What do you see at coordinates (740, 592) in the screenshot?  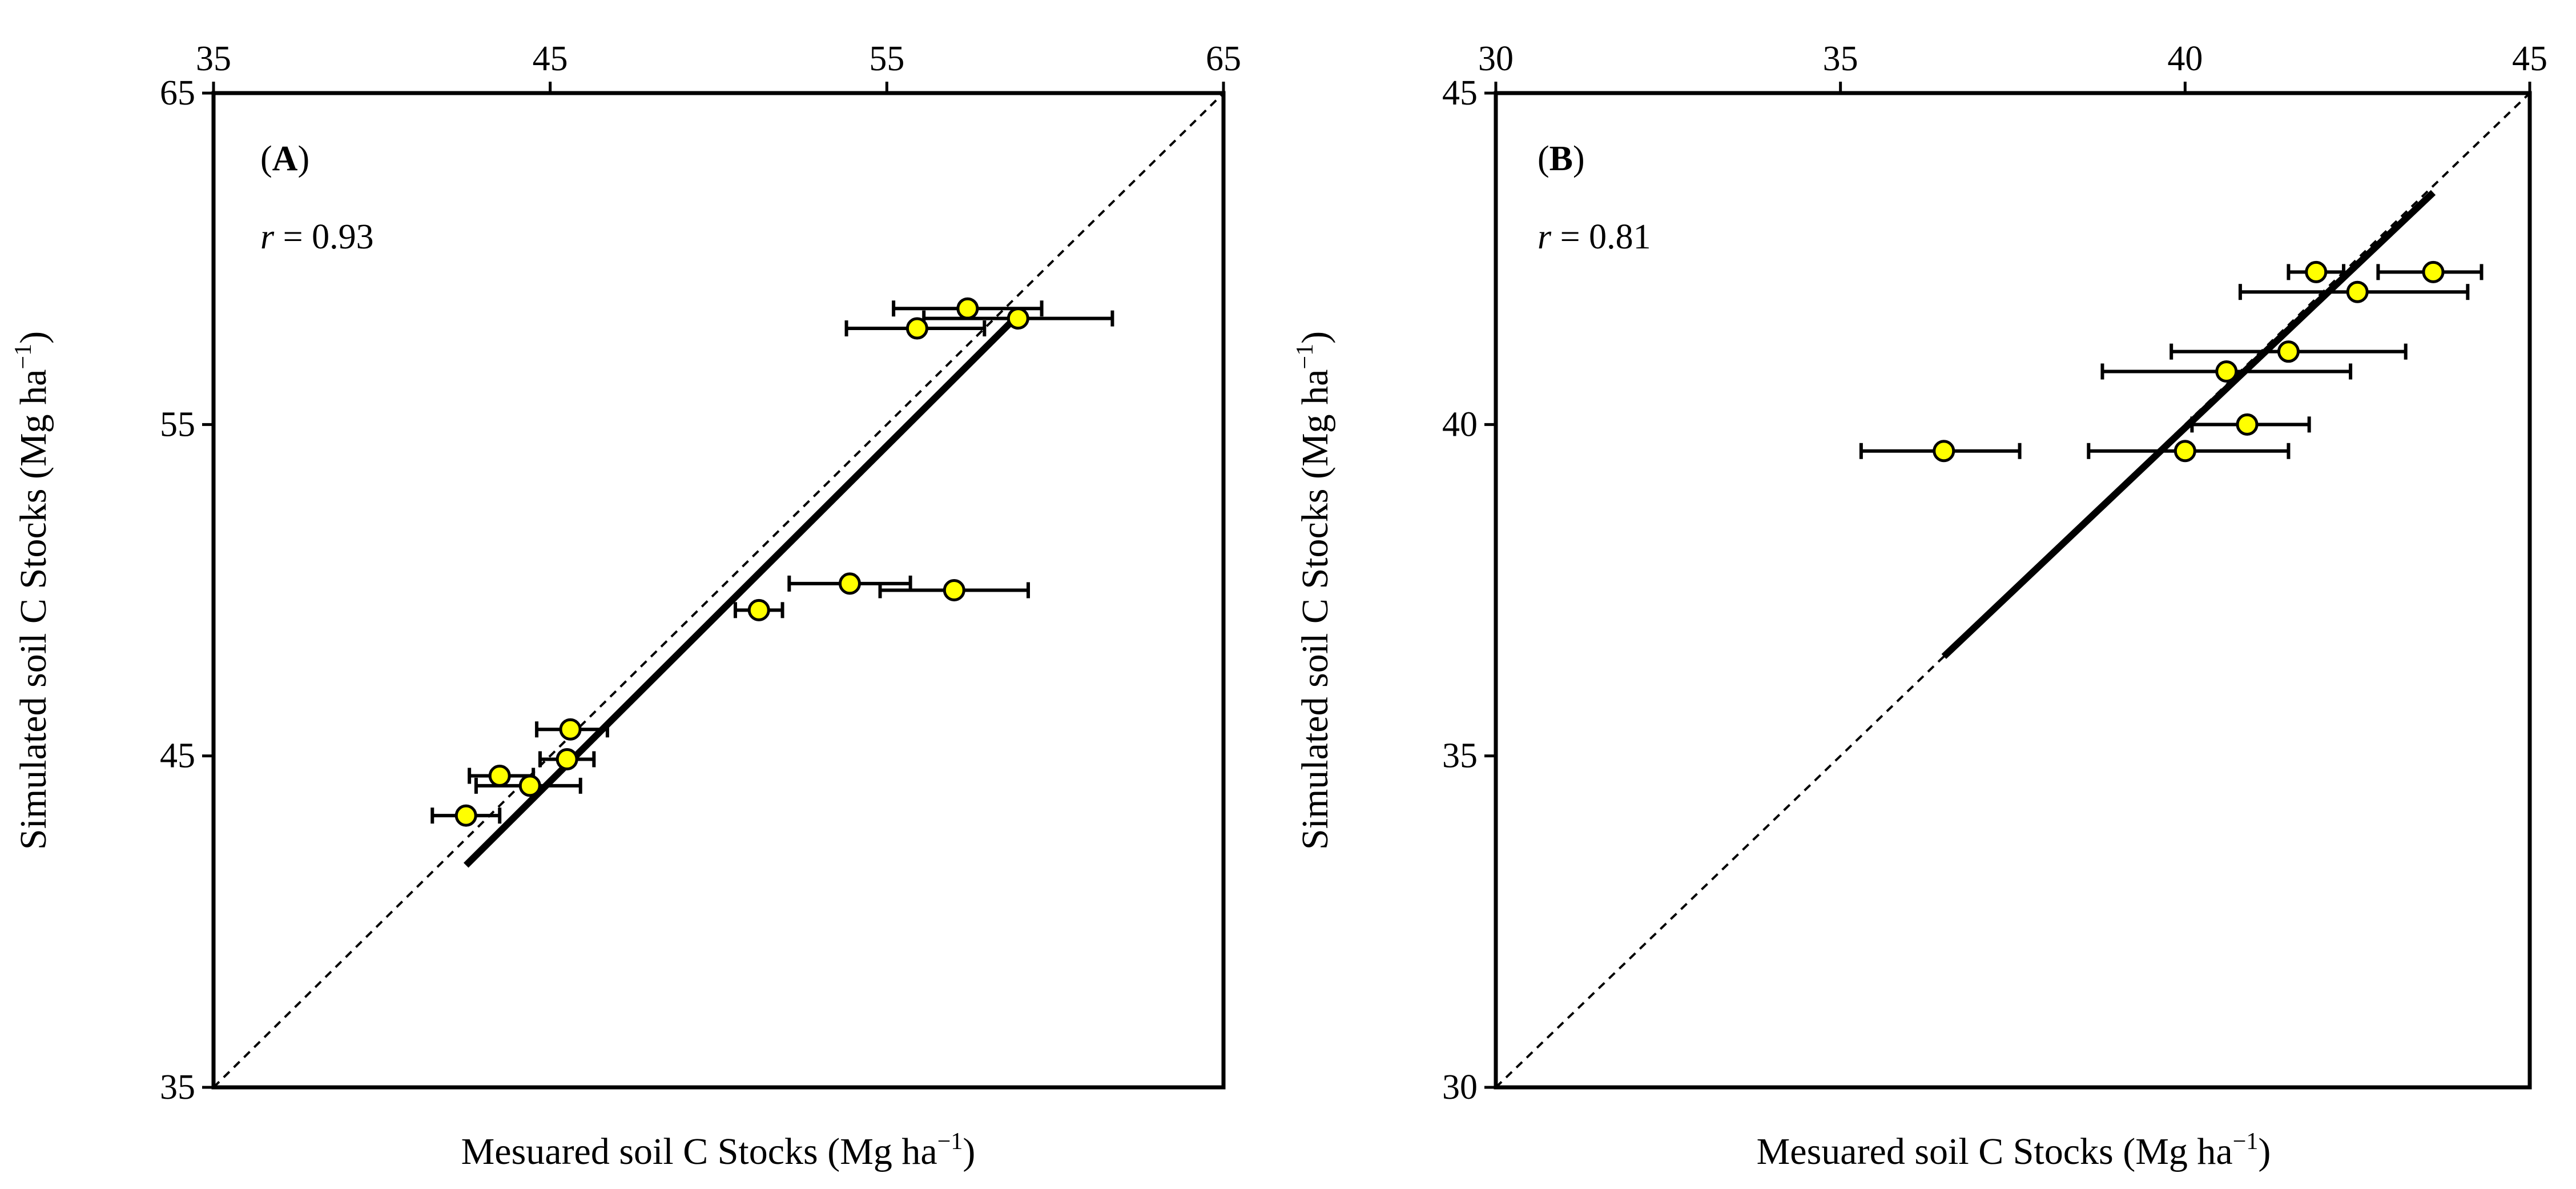 I see `panel-a-fit-line` at bounding box center [740, 592].